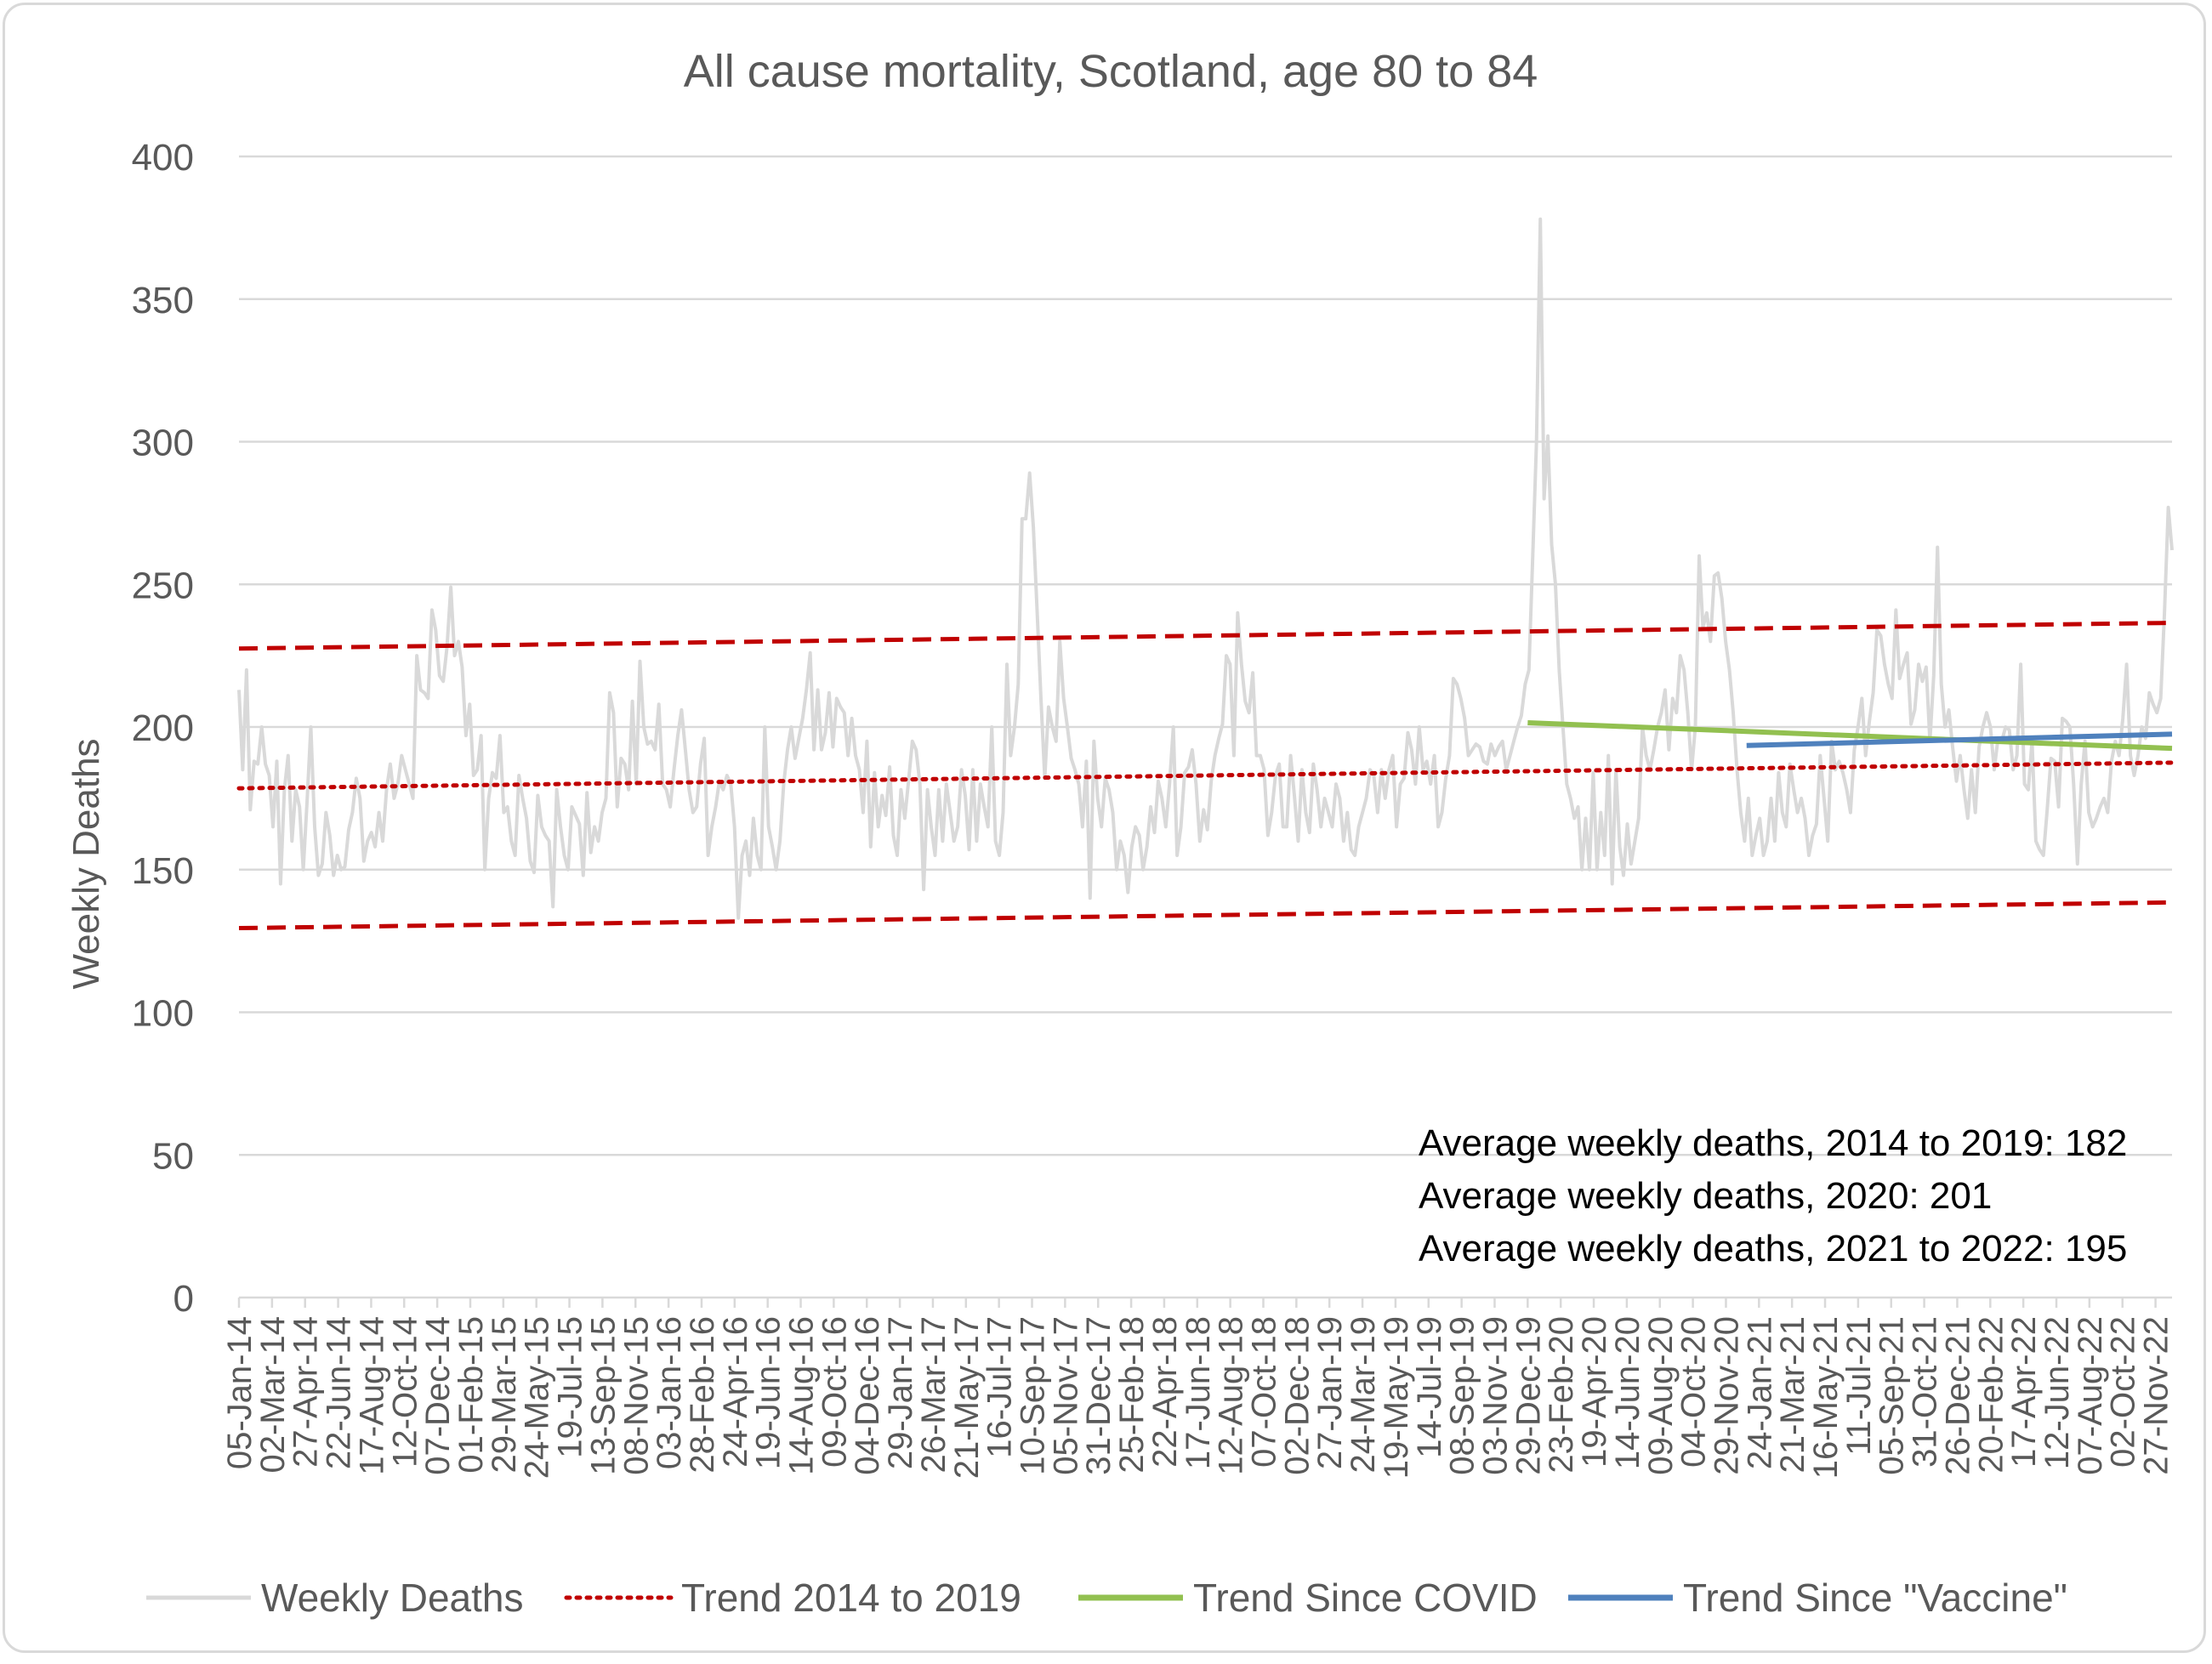 The height and width of the screenshot is (1664, 2212). Describe the element at coordinates (1925, 1392) in the screenshot. I see `x-tick-label: 31-Oct-21` at that location.